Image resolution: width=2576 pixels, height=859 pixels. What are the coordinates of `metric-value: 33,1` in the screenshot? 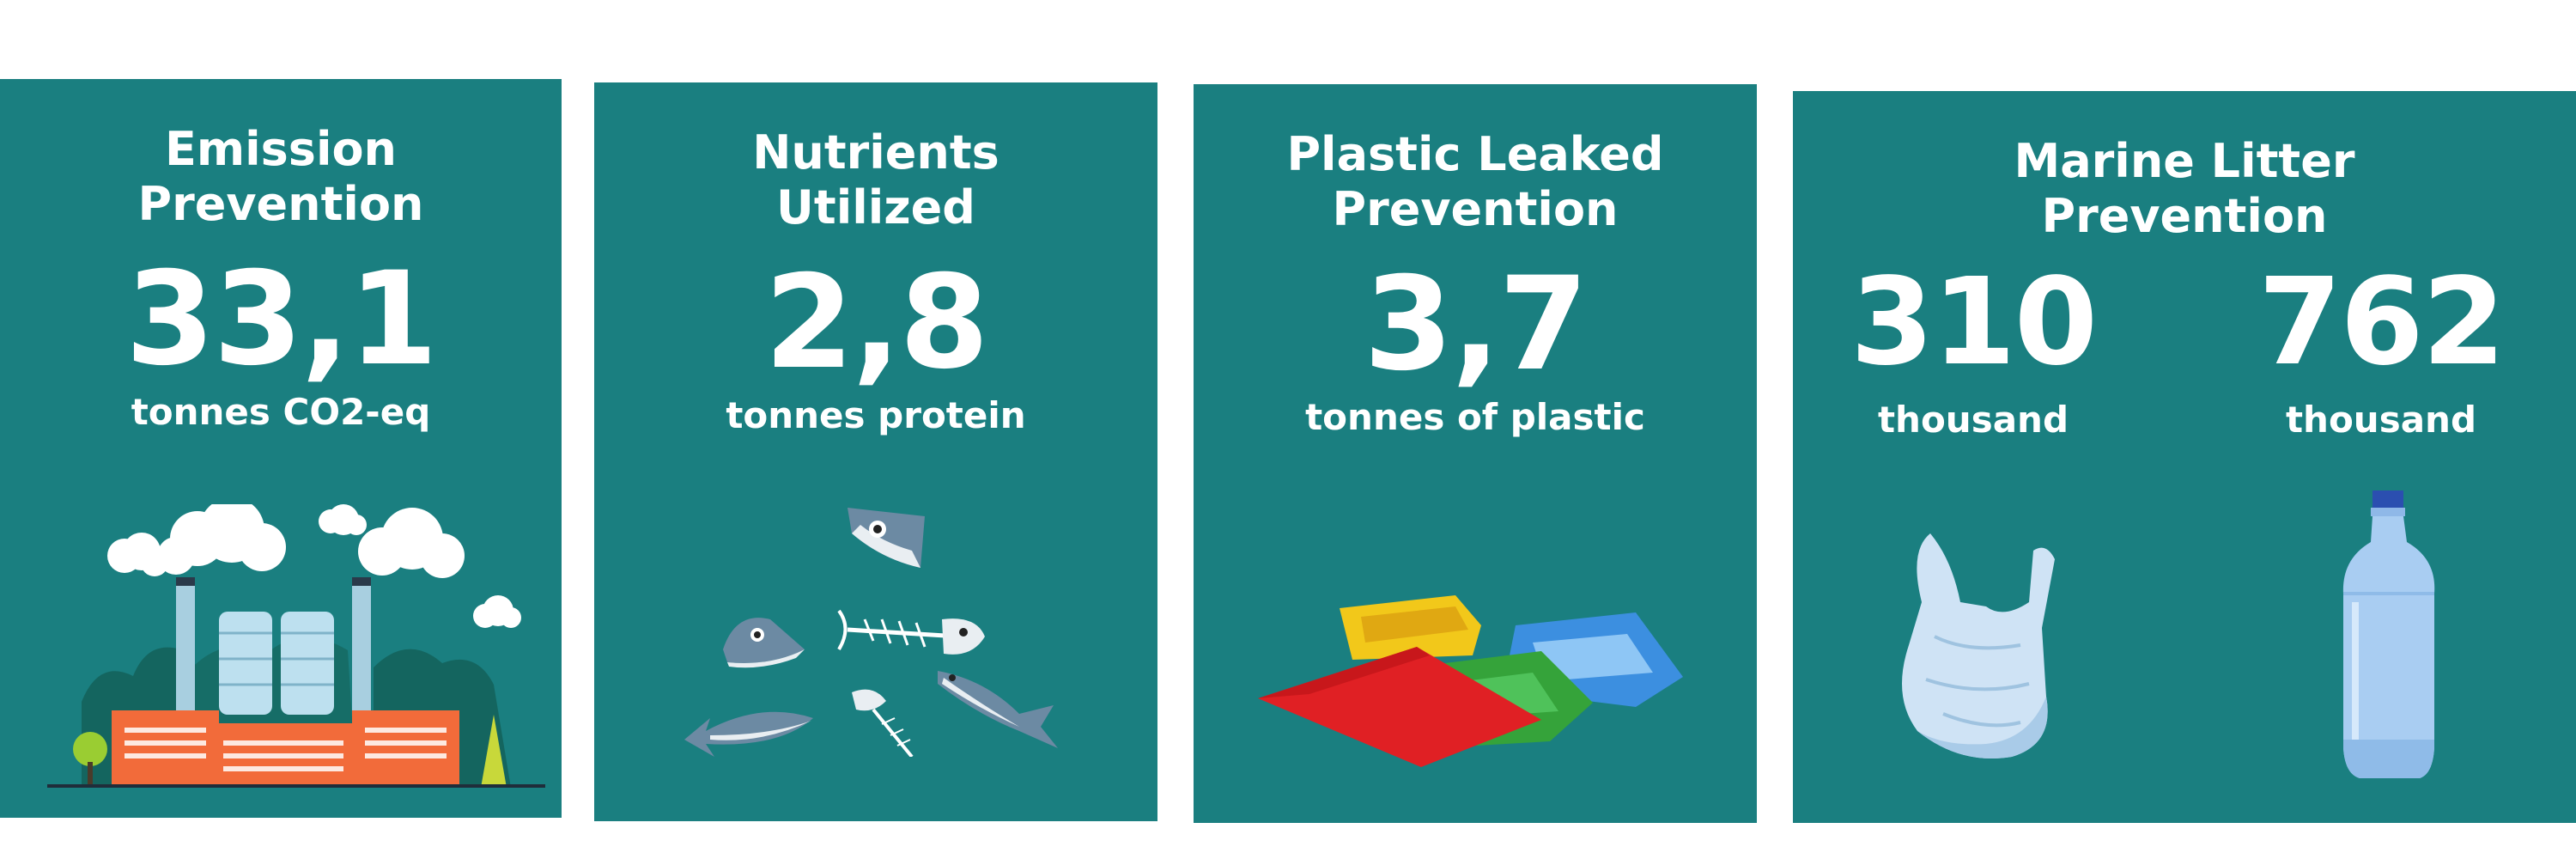 It's located at (281, 319).